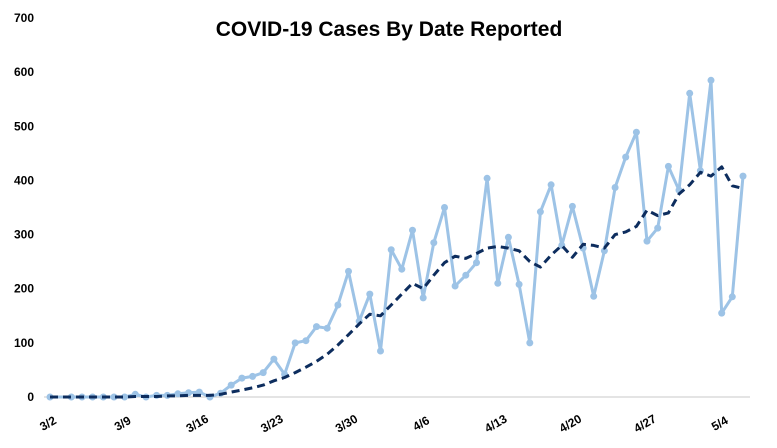 The height and width of the screenshot is (448, 777). What do you see at coordinates (421, 423) in the screenshot?
I see `x-tick-label: 4/6` at bounding box center [421, 423].